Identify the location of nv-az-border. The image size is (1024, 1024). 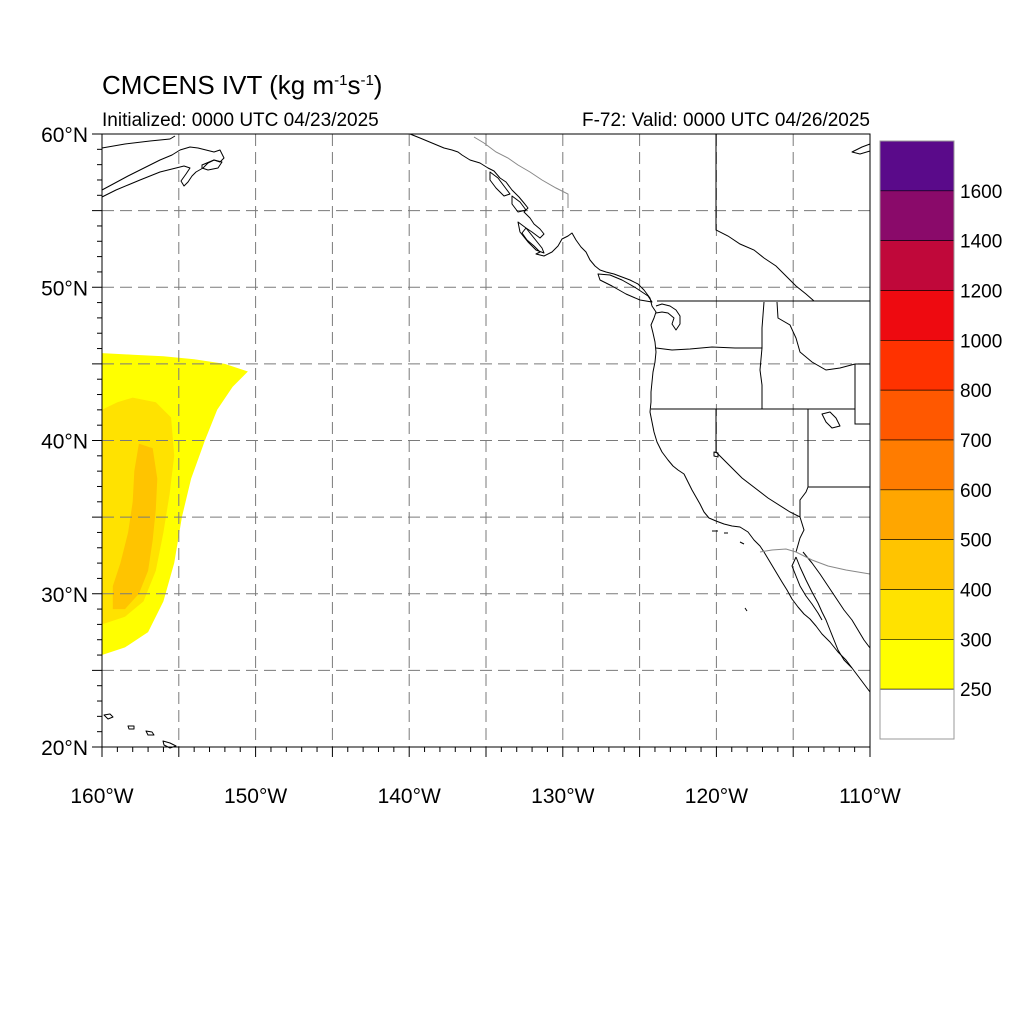
(804, 501).